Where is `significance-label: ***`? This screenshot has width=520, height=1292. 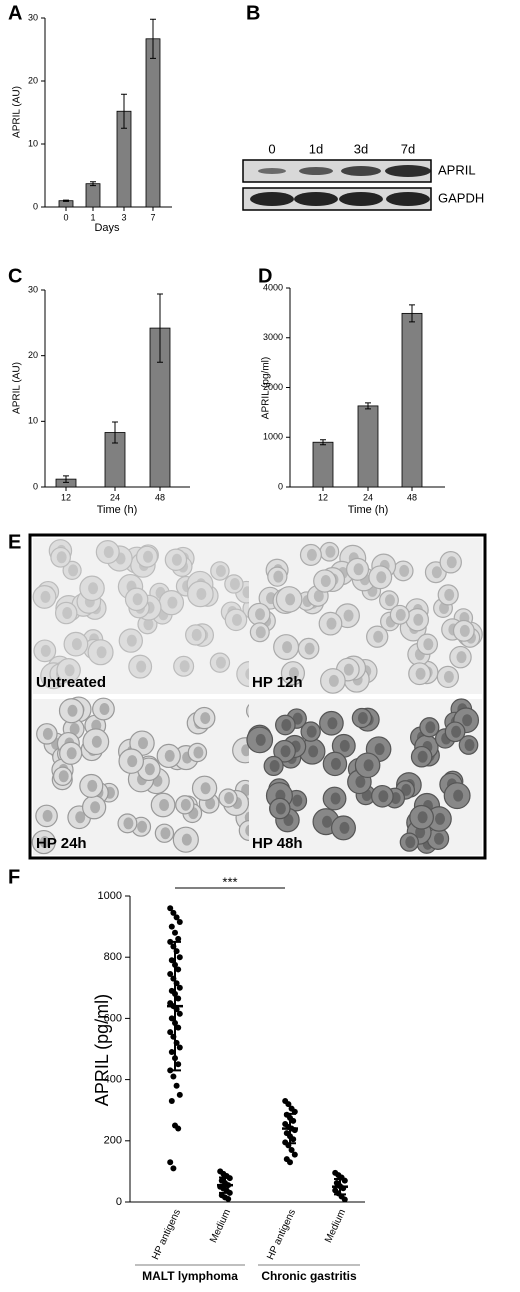 significance-label: *** is located at coordinates (229, 881).